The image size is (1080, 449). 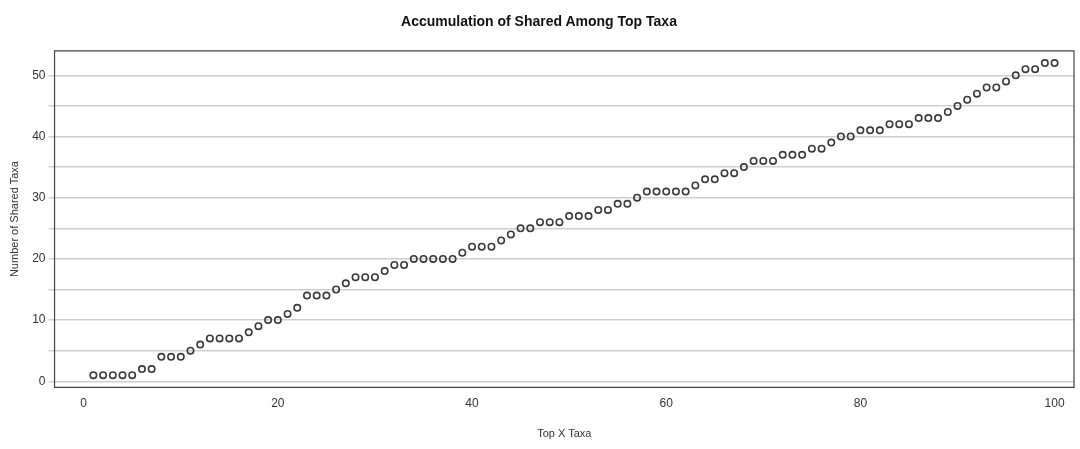 What do you see at coordinates (39, 319) in the screenshot?
I see `y-tick-label: 10` at bounding box center [39, 319].